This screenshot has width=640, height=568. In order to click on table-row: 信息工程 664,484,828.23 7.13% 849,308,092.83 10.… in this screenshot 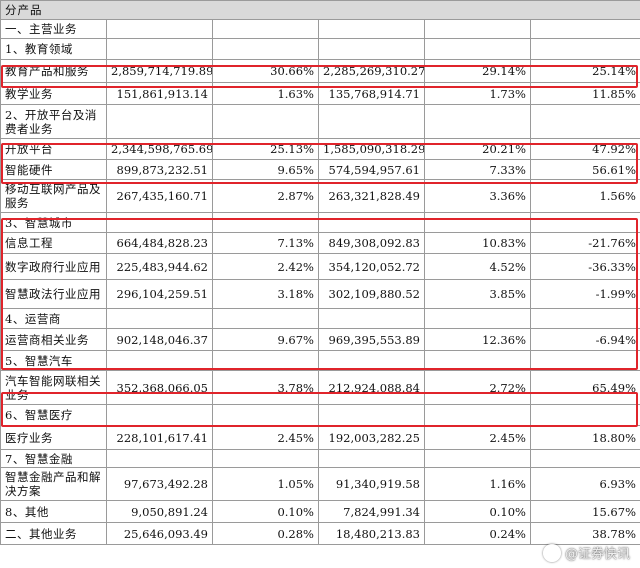, I will do `click(320, 243)`.